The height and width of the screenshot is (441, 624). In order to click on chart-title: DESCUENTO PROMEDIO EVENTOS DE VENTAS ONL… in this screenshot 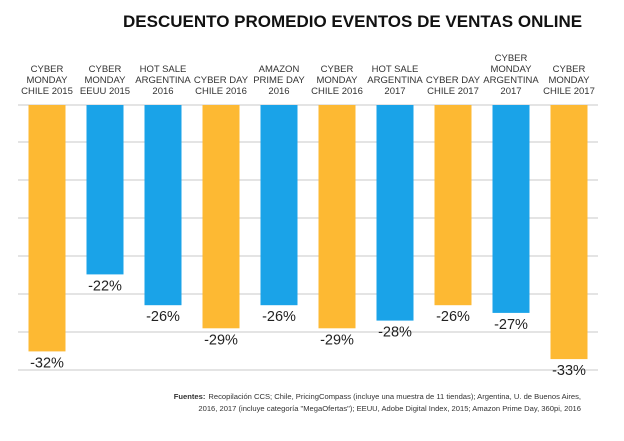, I will do `click(352, 21)`.